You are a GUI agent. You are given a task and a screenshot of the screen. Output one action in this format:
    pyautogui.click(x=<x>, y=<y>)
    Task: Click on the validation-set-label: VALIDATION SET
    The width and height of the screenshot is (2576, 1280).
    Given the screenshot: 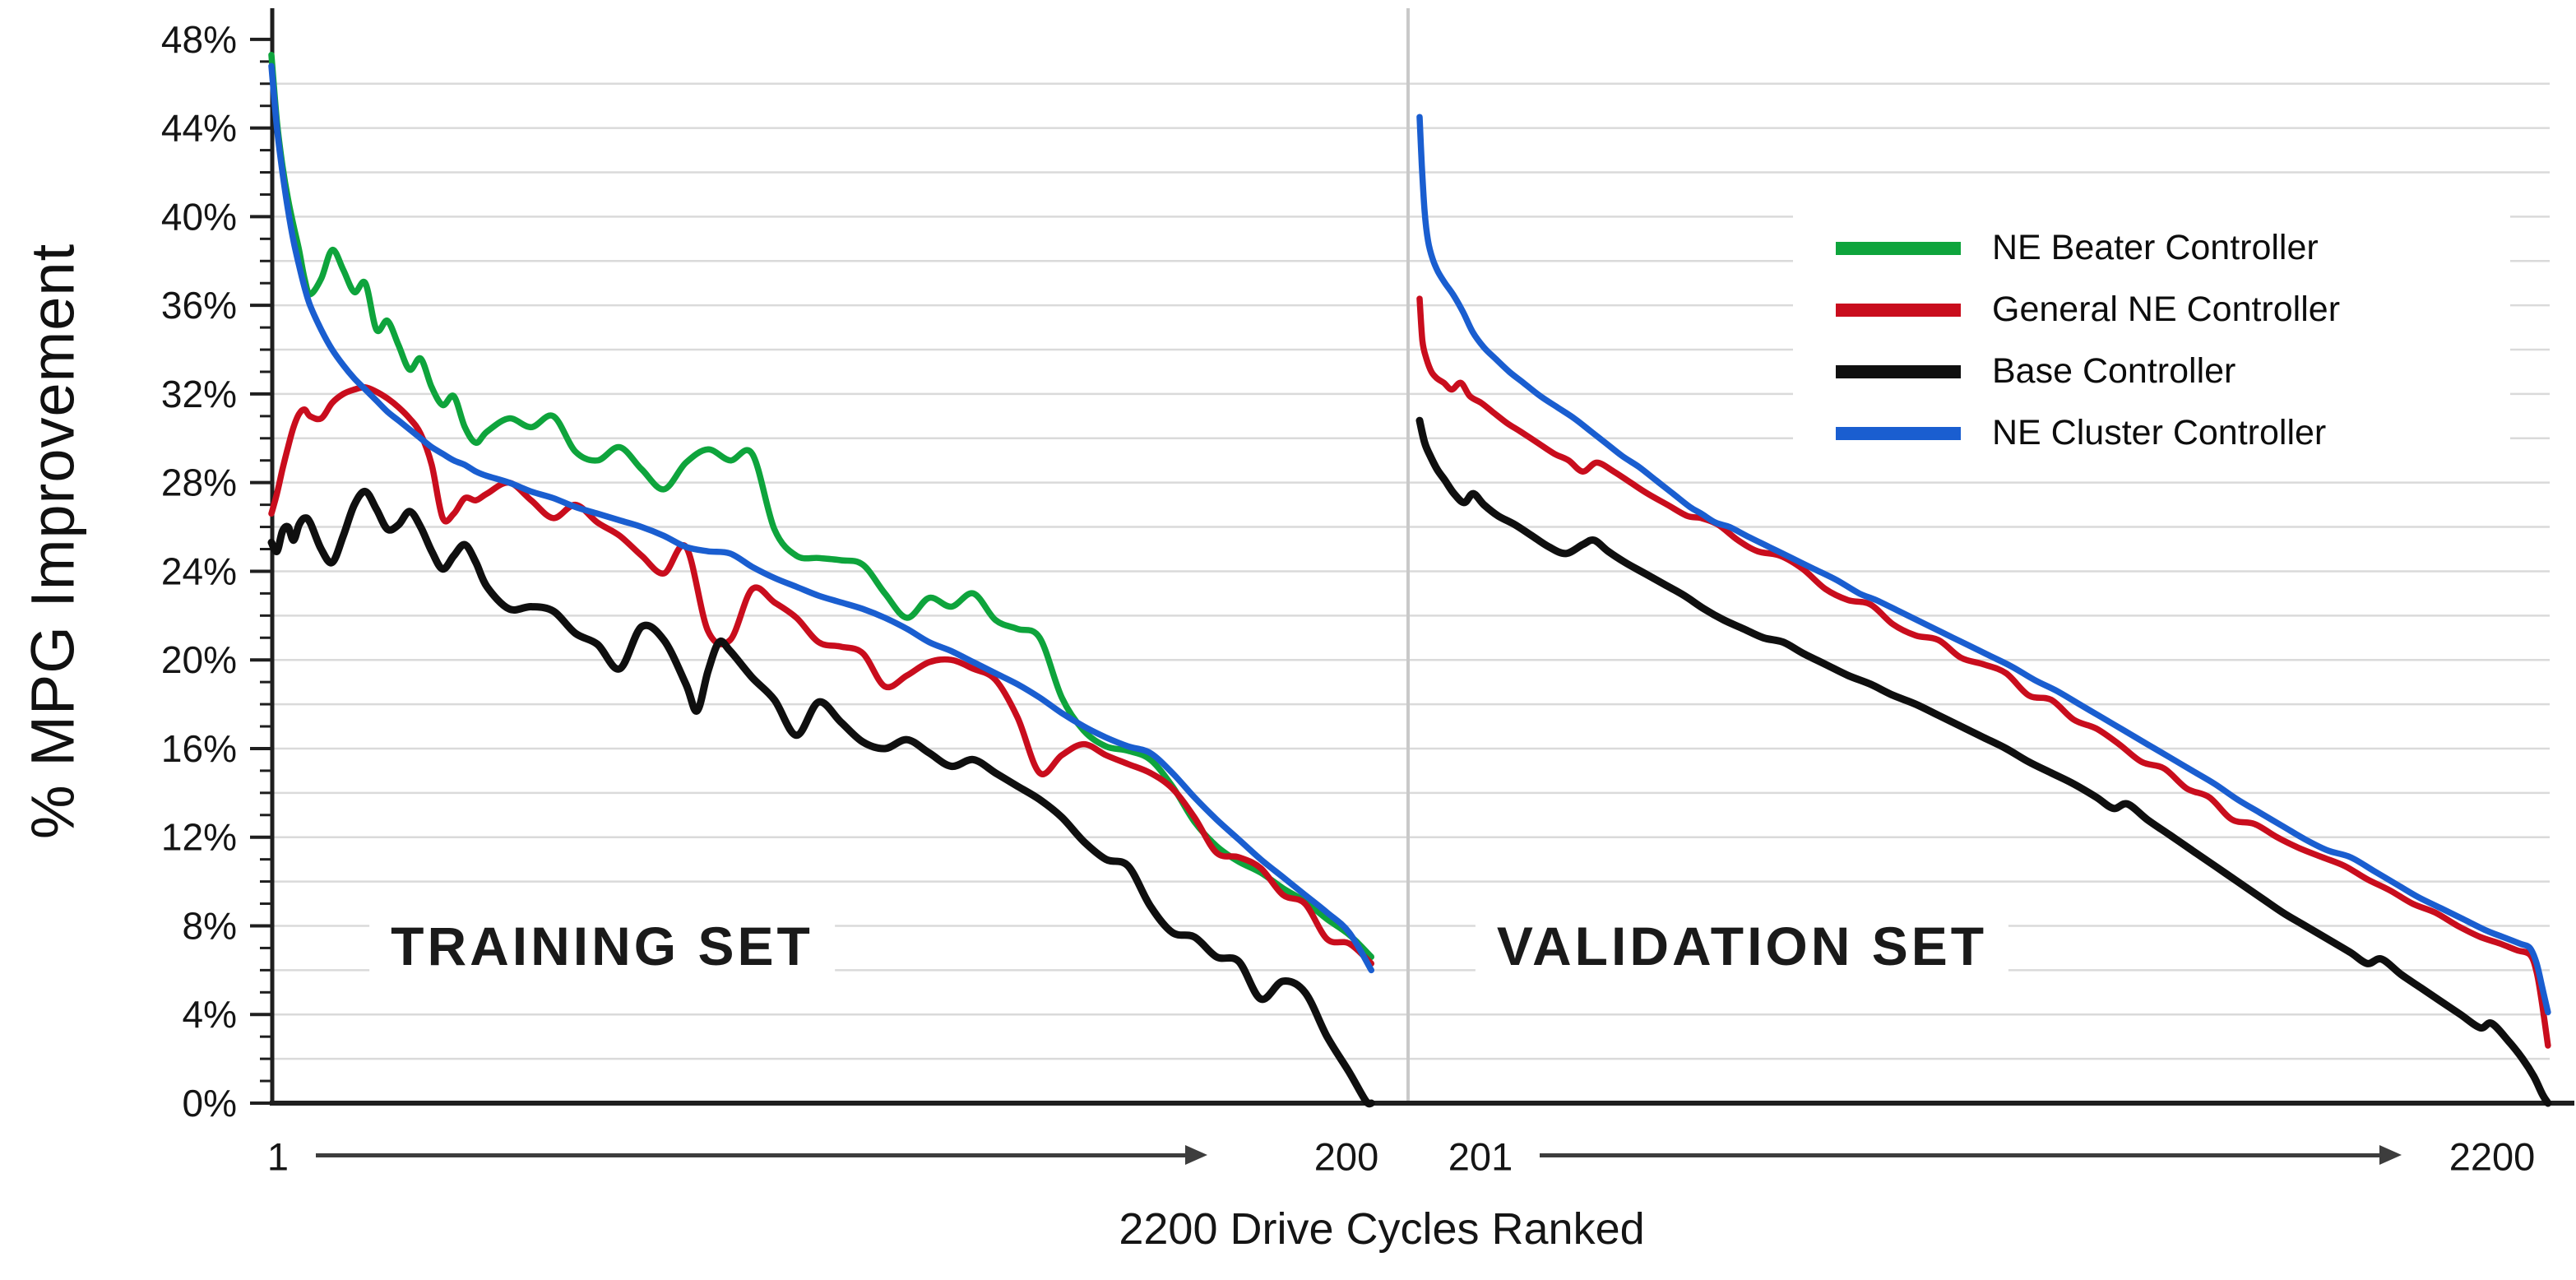 What is the action you would take?
    pyautogui.click(x=1742, y=946)
    